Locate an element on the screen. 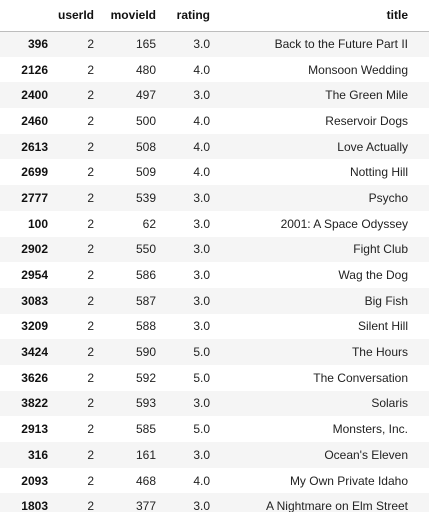 The image size is (429, 512). row-index: 2460 is located at coordinates (34, 120).